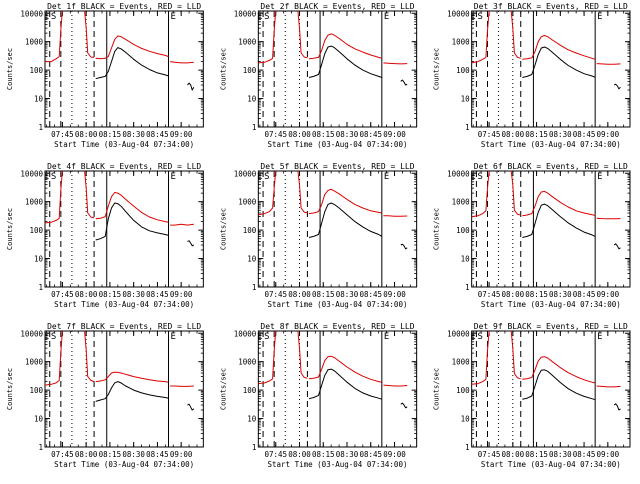 This screenshot has width=640, height=484. Describe the element at coordinates (337, 166) in the screenshot. I see `chart-title: Det_5f BLACK = Events, RED = LLD` at that location.